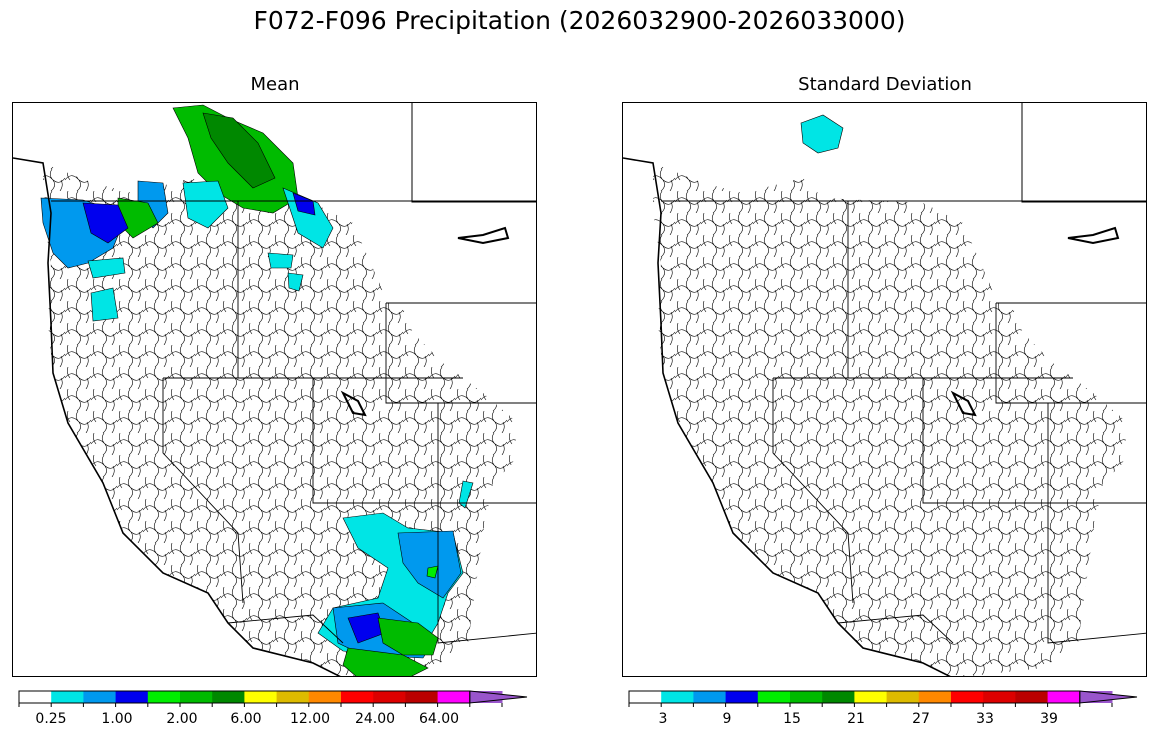  I want to click on sd-colorbar-strip, so click(883, 698).